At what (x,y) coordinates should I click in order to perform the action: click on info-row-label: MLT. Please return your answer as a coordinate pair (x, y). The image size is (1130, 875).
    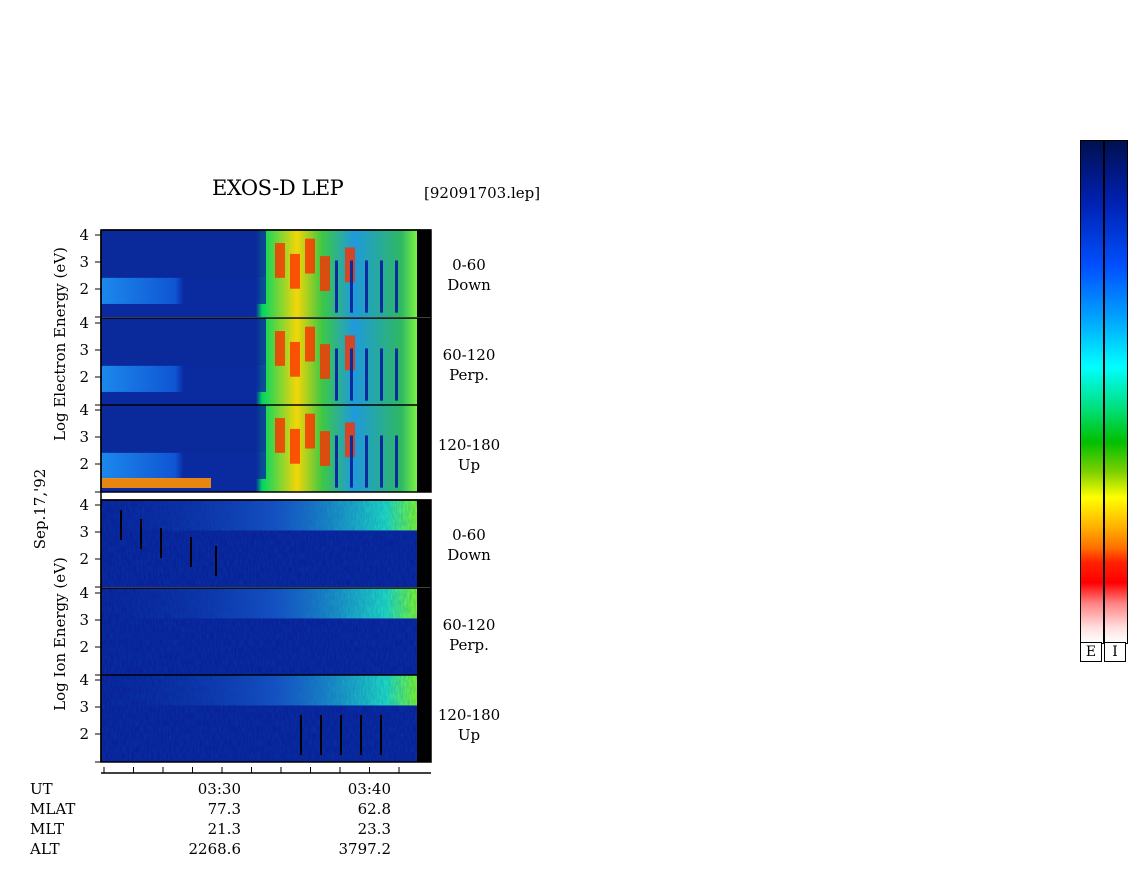
    Looking at the image, I should click on (47, 829).